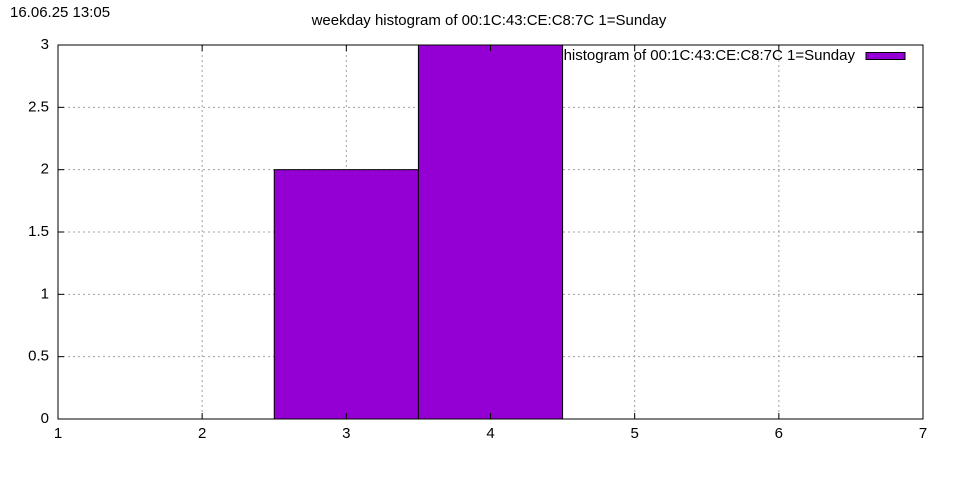  I want to click on x-tick-label: 7, so click(923, 433).